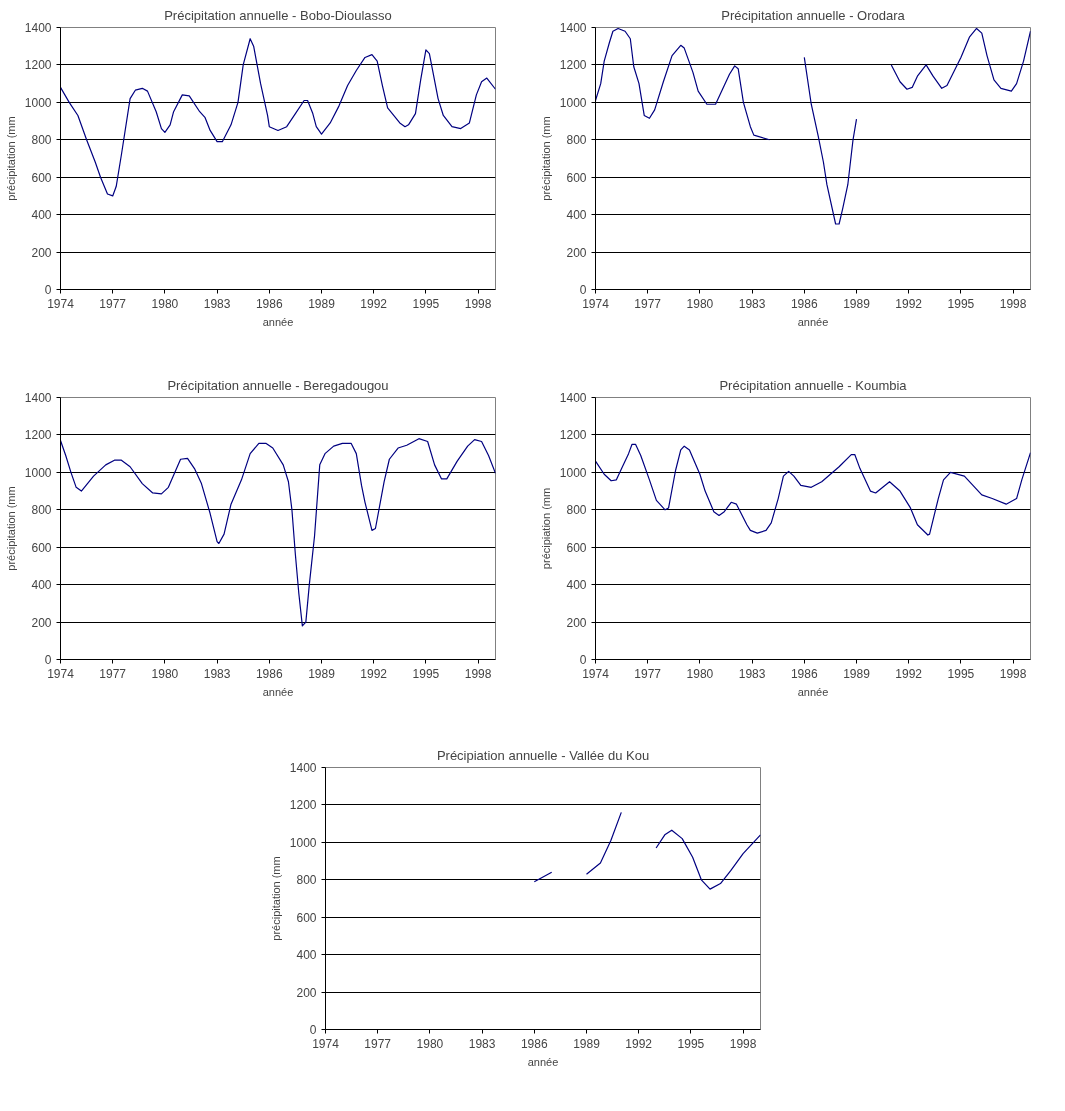 This screenshot has height=1111, width=1065. I want to click on chart-title: Précipitation annuelle - Koumbia, so click(813, 385).